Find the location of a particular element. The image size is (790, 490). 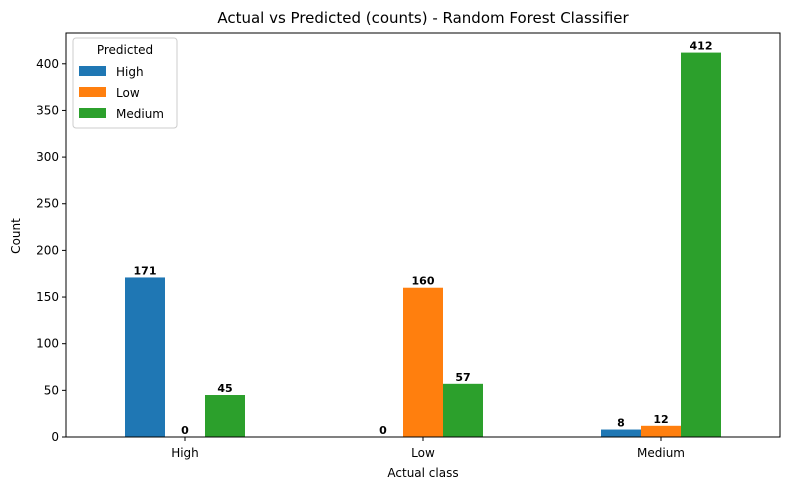

y-tick-label: 200 is located at coordinates (47, 250).